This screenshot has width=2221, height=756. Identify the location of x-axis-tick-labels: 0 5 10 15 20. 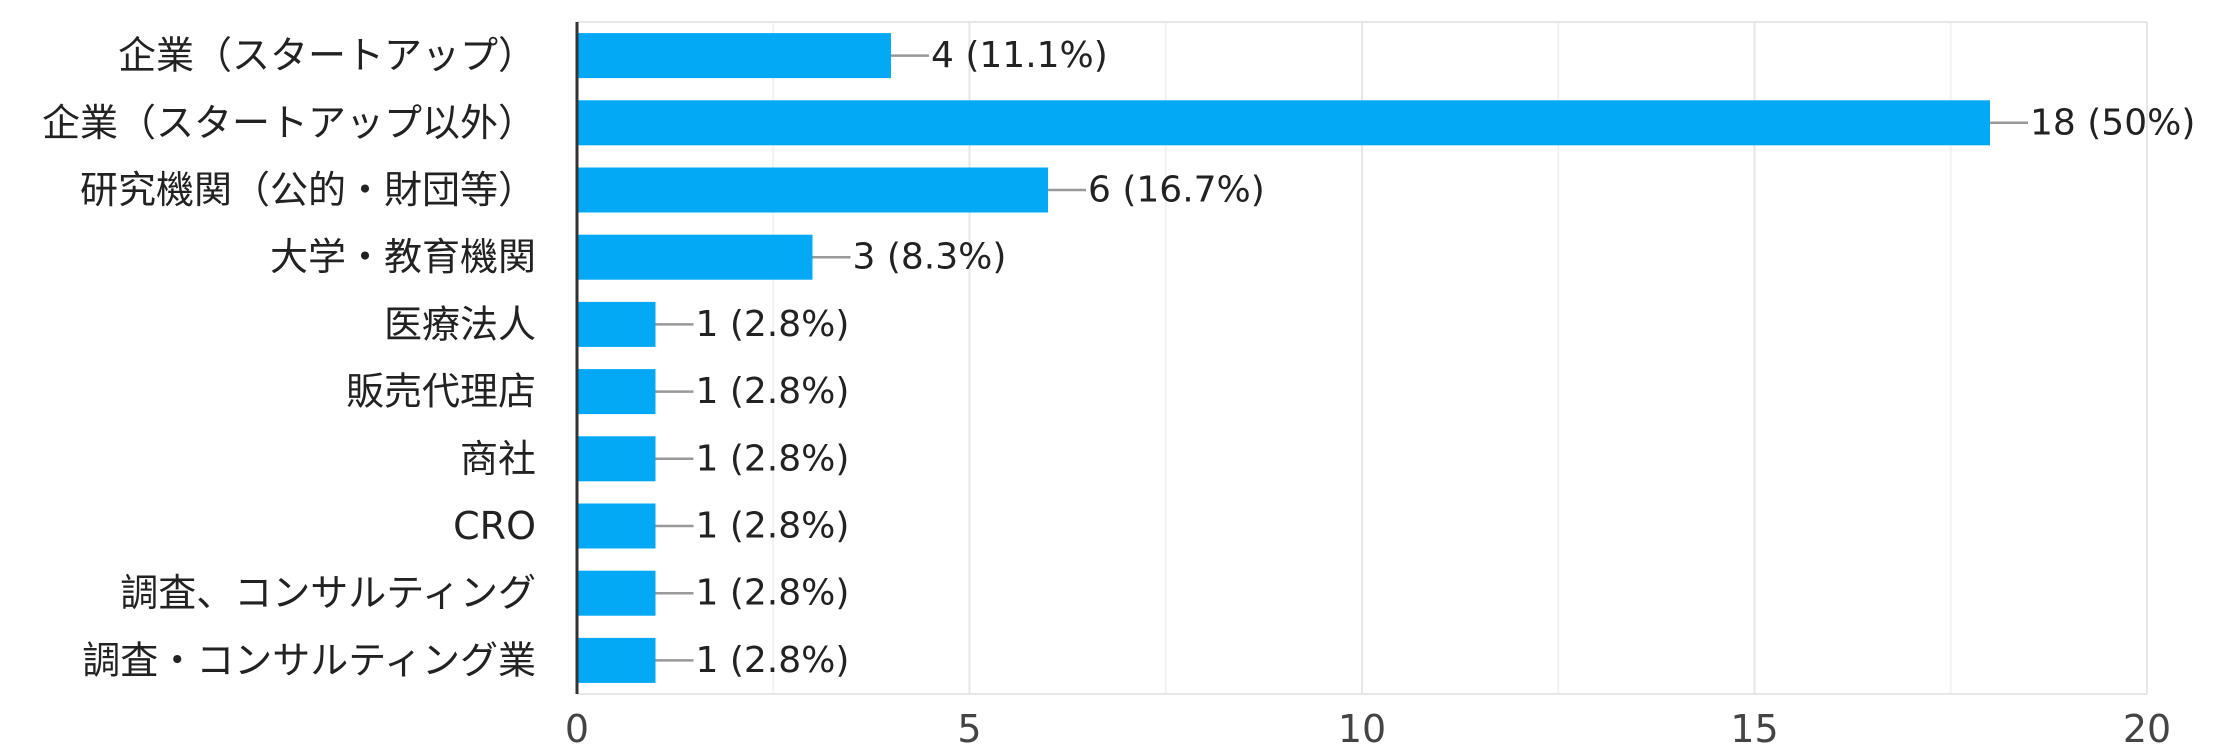
(1368, 729).